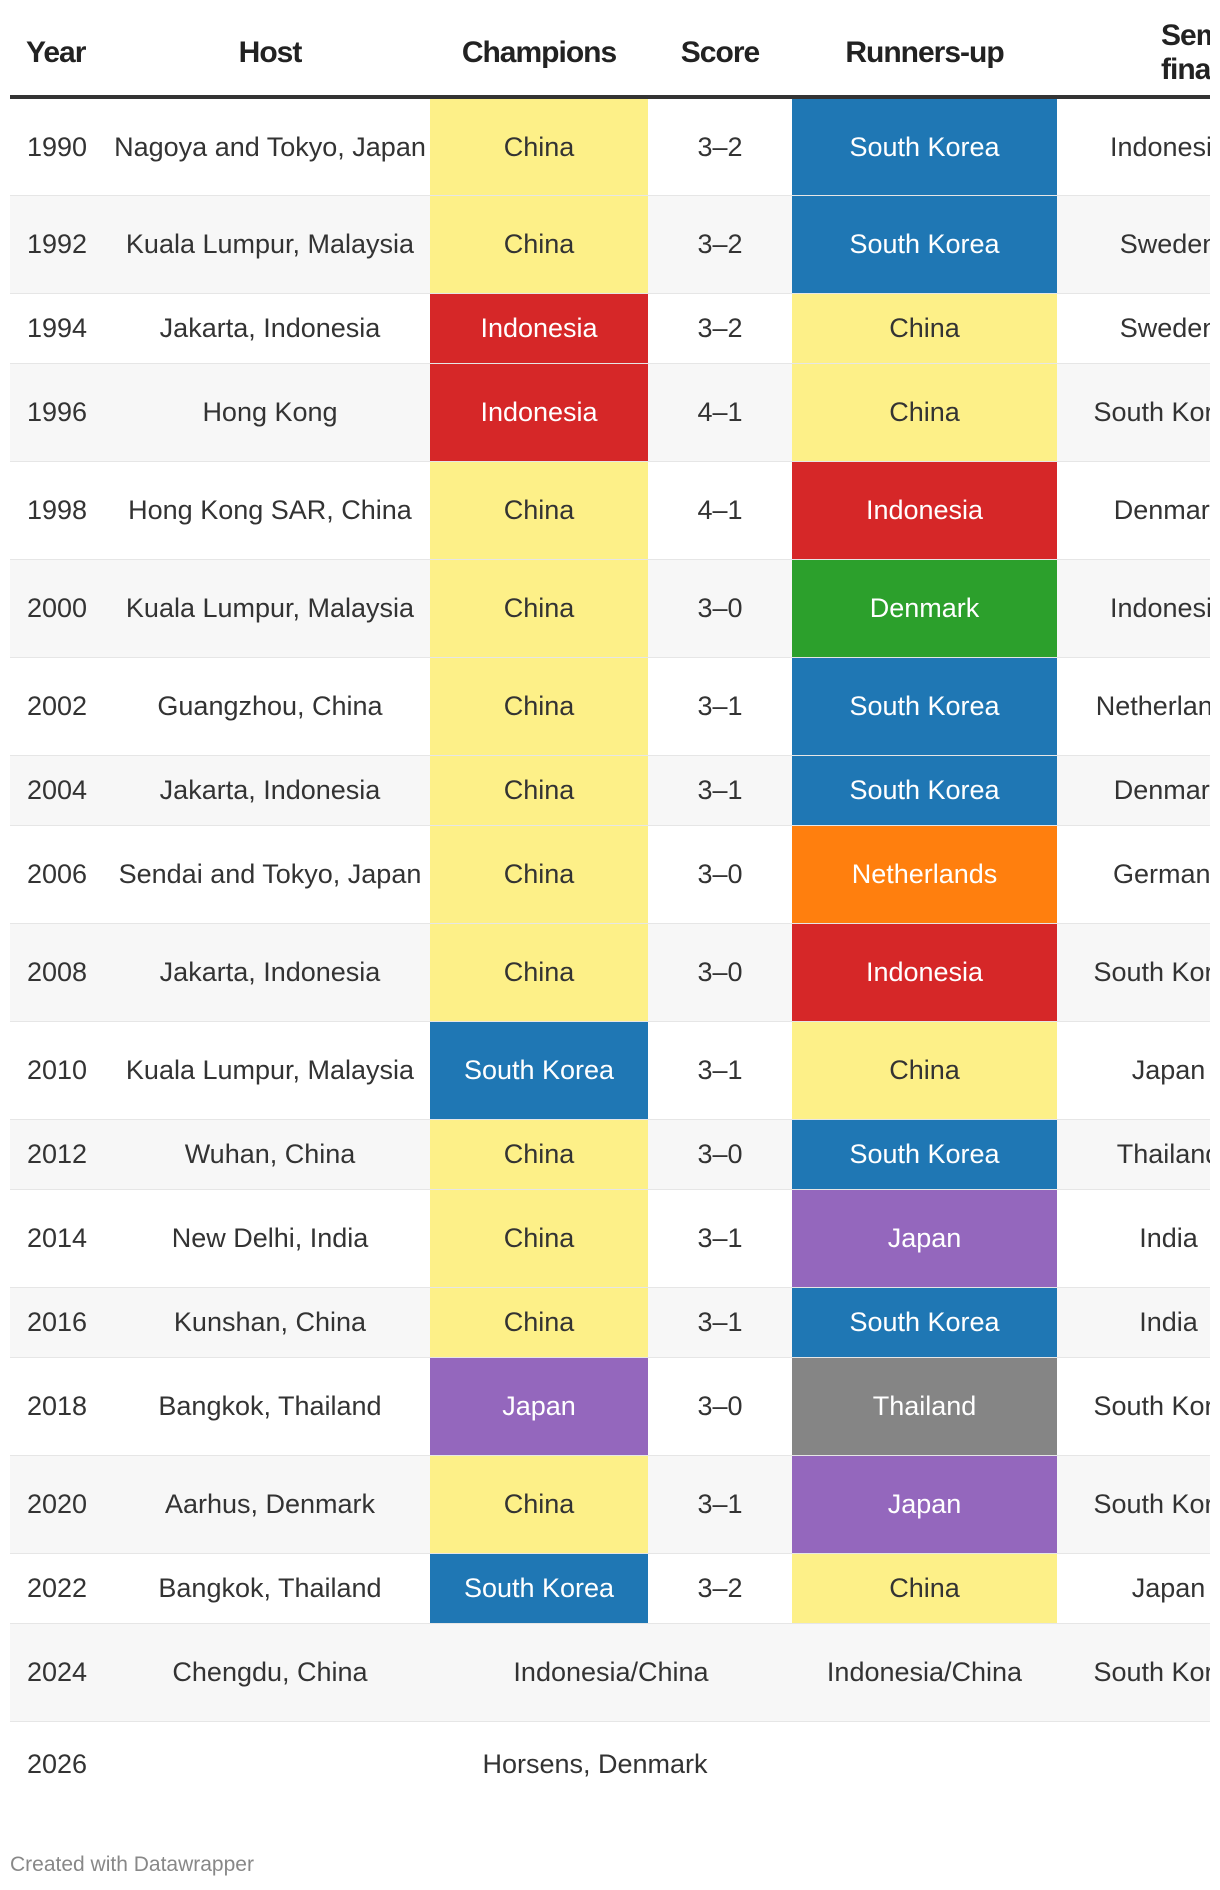  I want to click on semi-finalist-cell: Thailand, so click(1133, 1154).